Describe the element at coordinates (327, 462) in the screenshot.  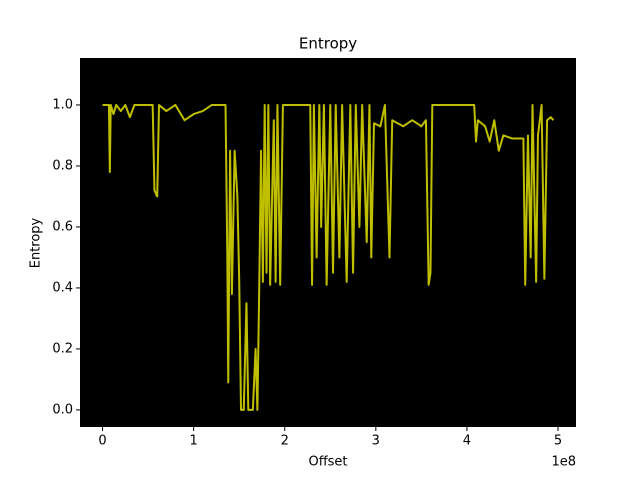
I see `x-axis-label: Offset` at that location.